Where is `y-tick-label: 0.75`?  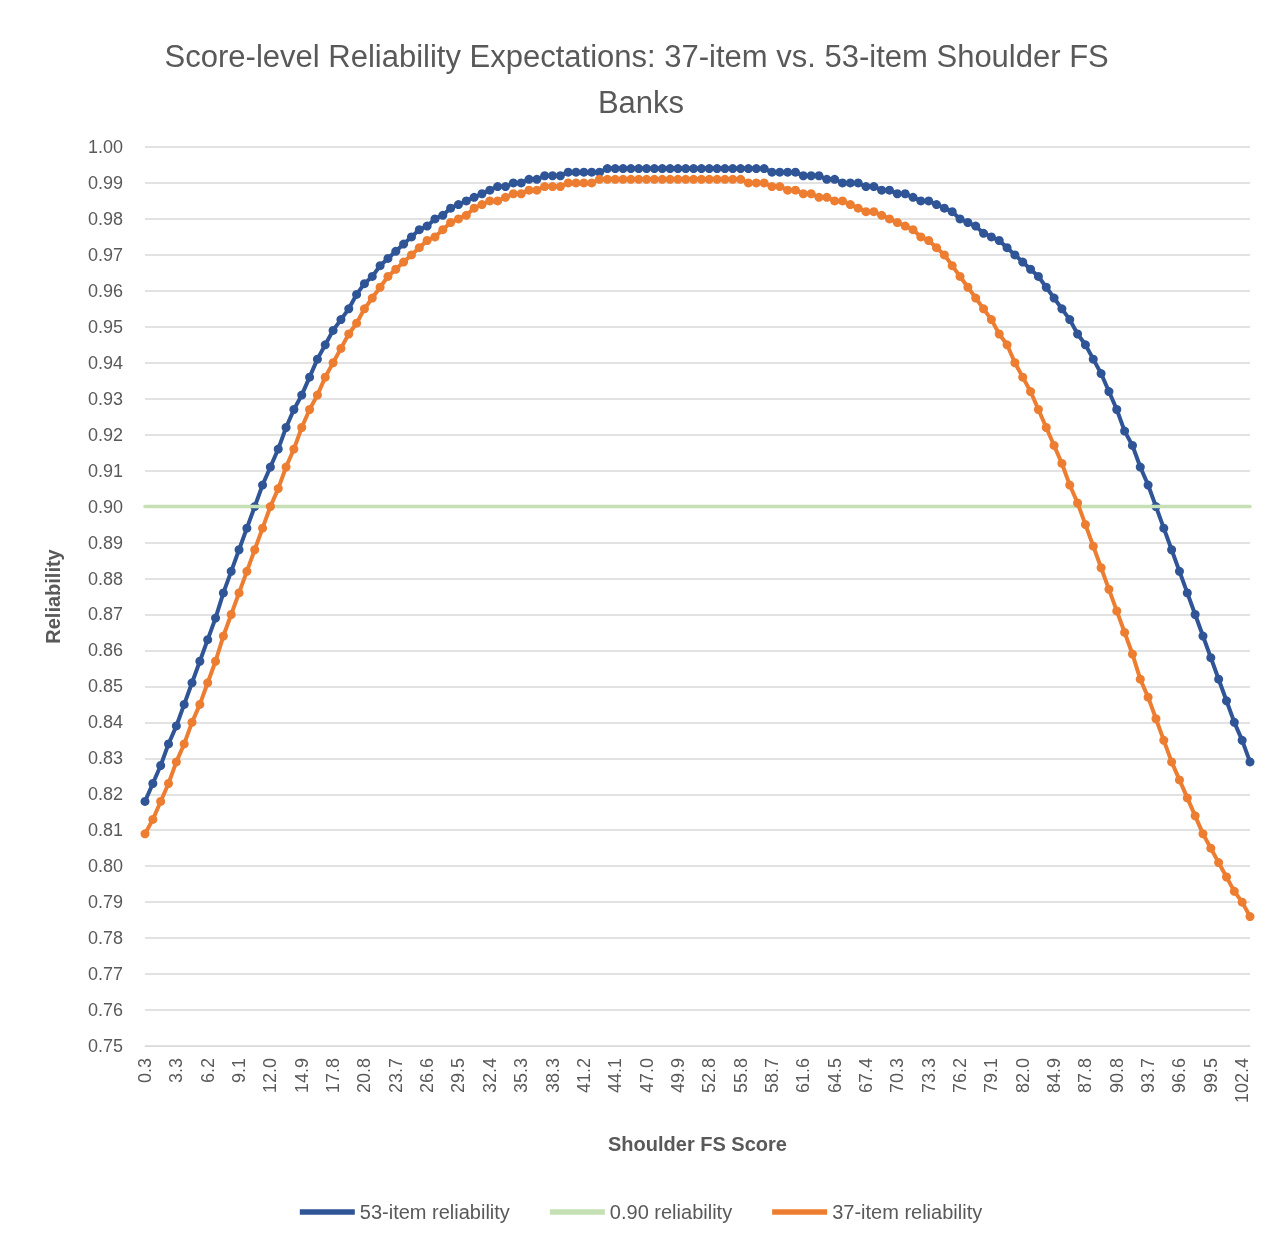 y-tick-label: 0.75 is located at coordinates (105, 1046).